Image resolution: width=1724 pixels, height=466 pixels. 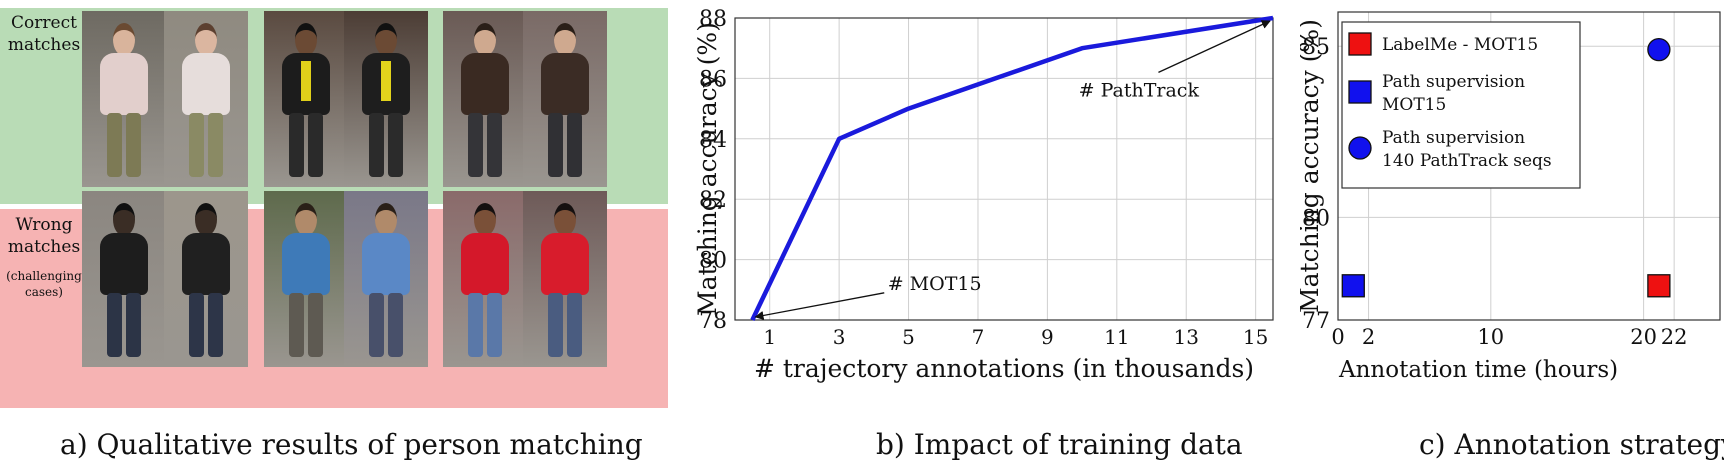 I want to click on x-tick-label: 22, so click(x=1674, y=337).